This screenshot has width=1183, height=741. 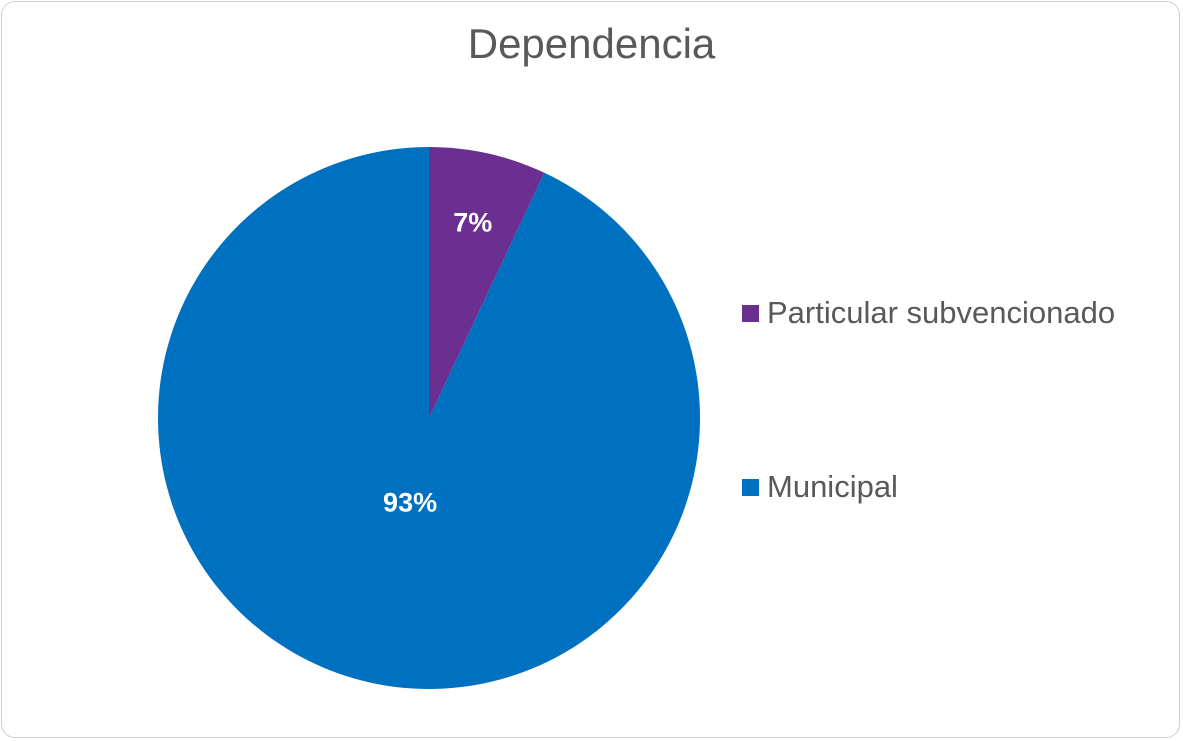 What do you see at coordinates (832, 486) in the screenshot?
I see `legend-label: Municipal` at bounding box center [832, 486].